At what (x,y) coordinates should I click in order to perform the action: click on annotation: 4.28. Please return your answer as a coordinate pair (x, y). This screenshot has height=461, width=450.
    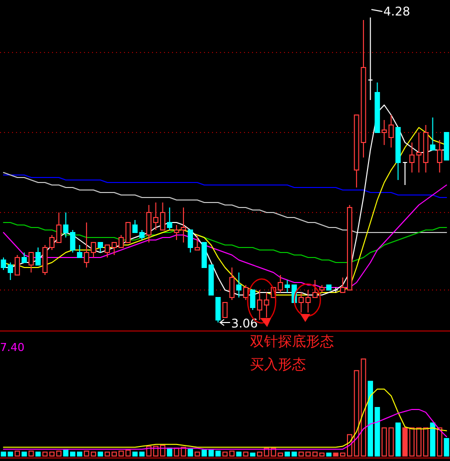
    Looking at the image, I should click on (396, 11).